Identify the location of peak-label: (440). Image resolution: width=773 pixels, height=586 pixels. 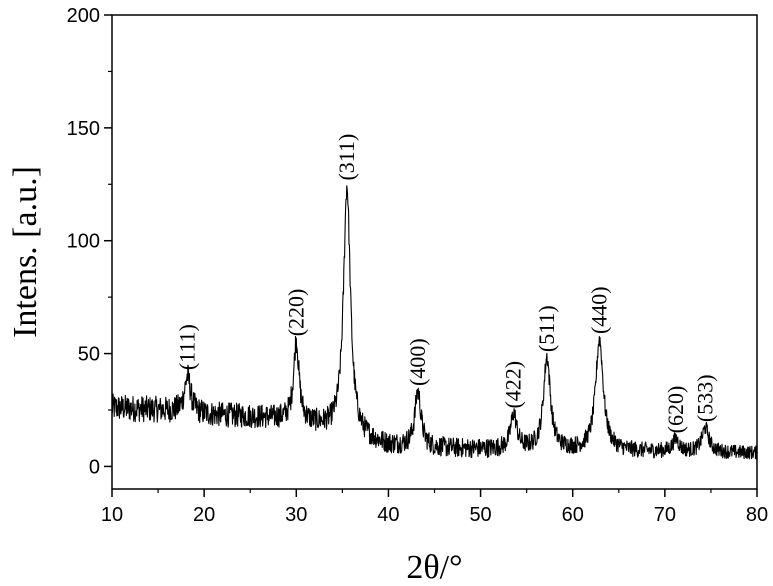
(598, 310).